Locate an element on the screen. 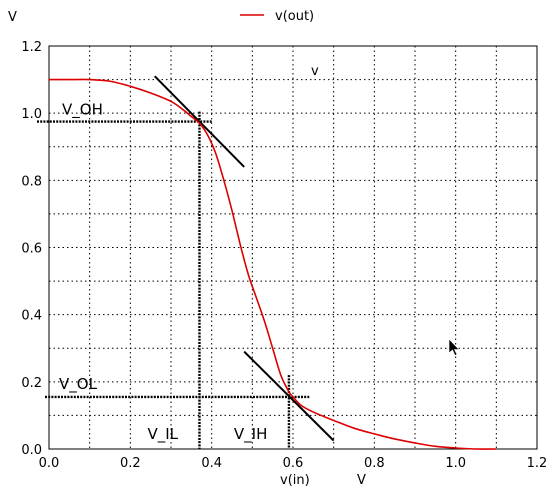  mouse-cursor-icon is located at coordinates (454, 347).